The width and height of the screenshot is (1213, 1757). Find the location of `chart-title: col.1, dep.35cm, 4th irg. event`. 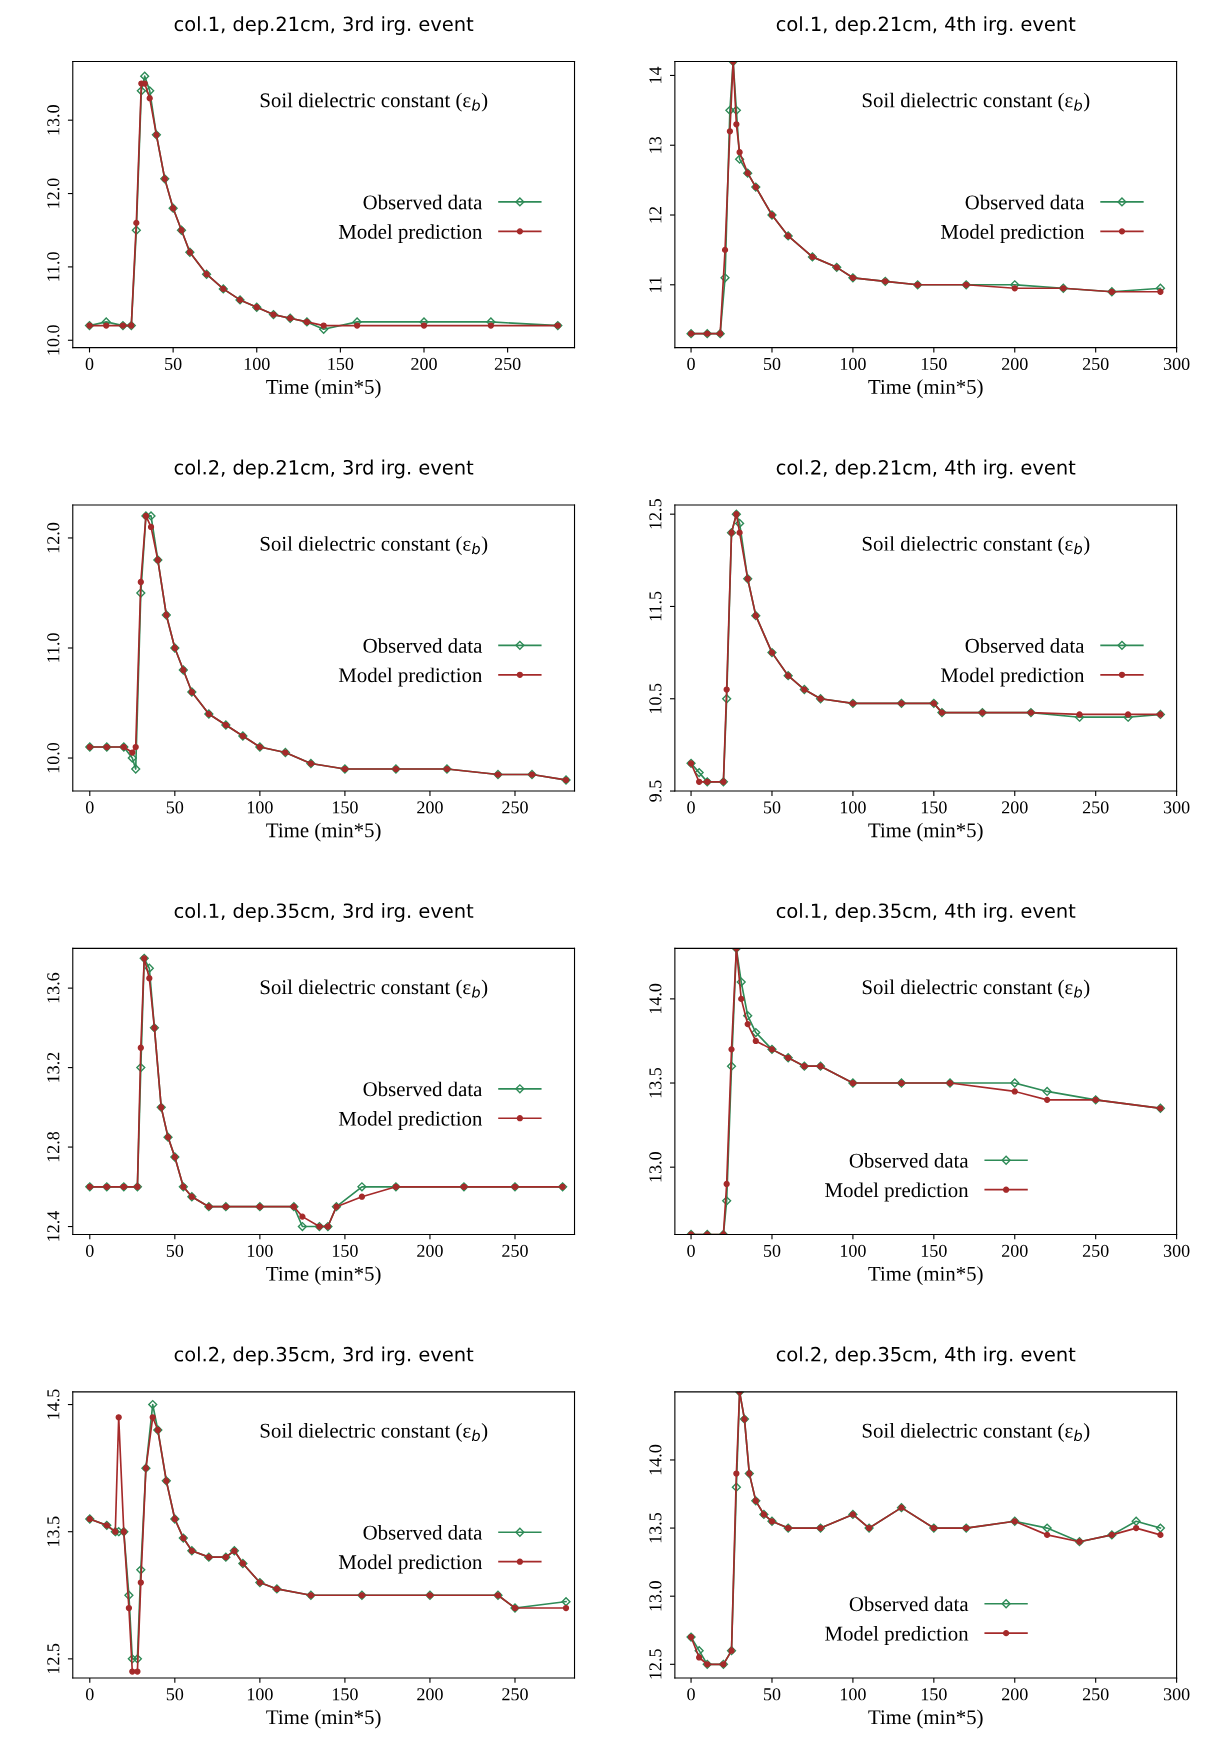

chart-title: col.1, dep.35cm, 4th irg. event is located at coordinates (926, 912).